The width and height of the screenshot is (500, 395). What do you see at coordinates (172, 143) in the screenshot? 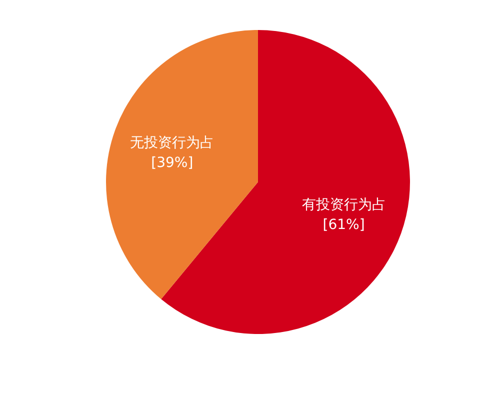
I see `slice-label: 无投资行为占` at bounding box center [172, 143].